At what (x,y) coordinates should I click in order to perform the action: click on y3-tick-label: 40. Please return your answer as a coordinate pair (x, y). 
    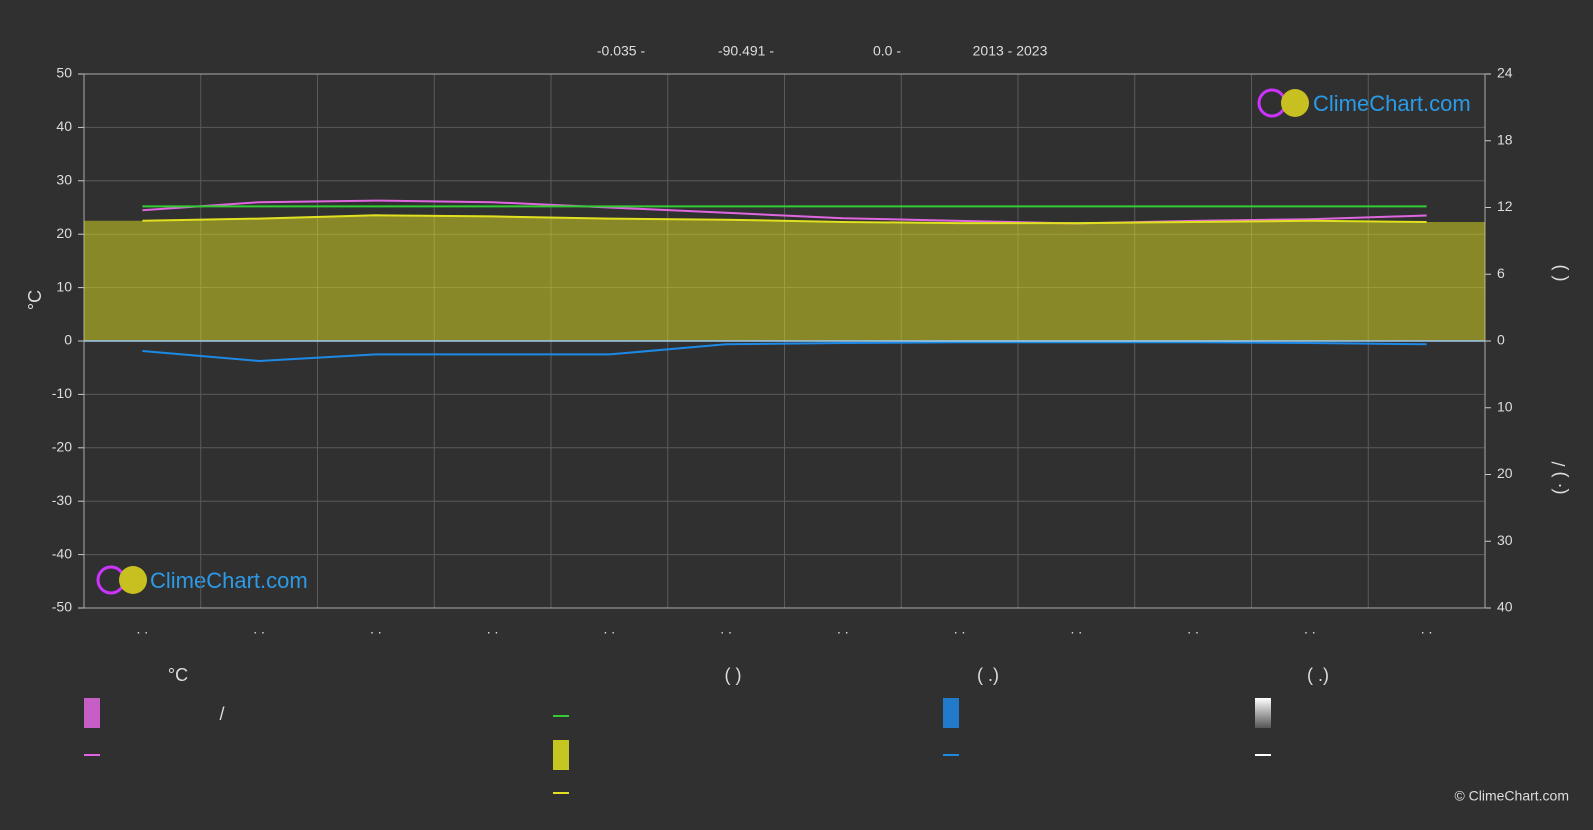
    Looking at the image, I should click on (1505, 607).